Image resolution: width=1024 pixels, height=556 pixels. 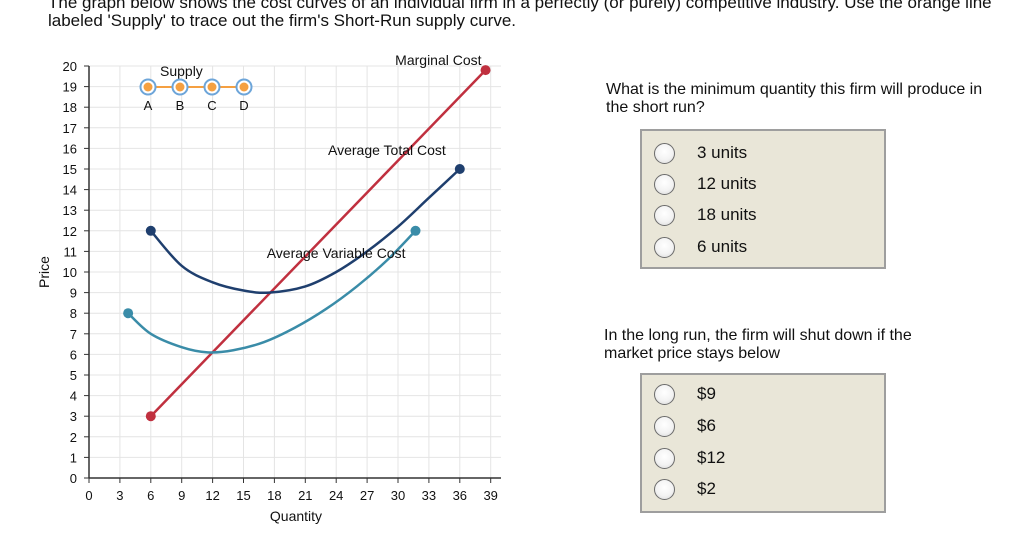 I want to click on x-tick-label: 39, so click(x=490, y=495).